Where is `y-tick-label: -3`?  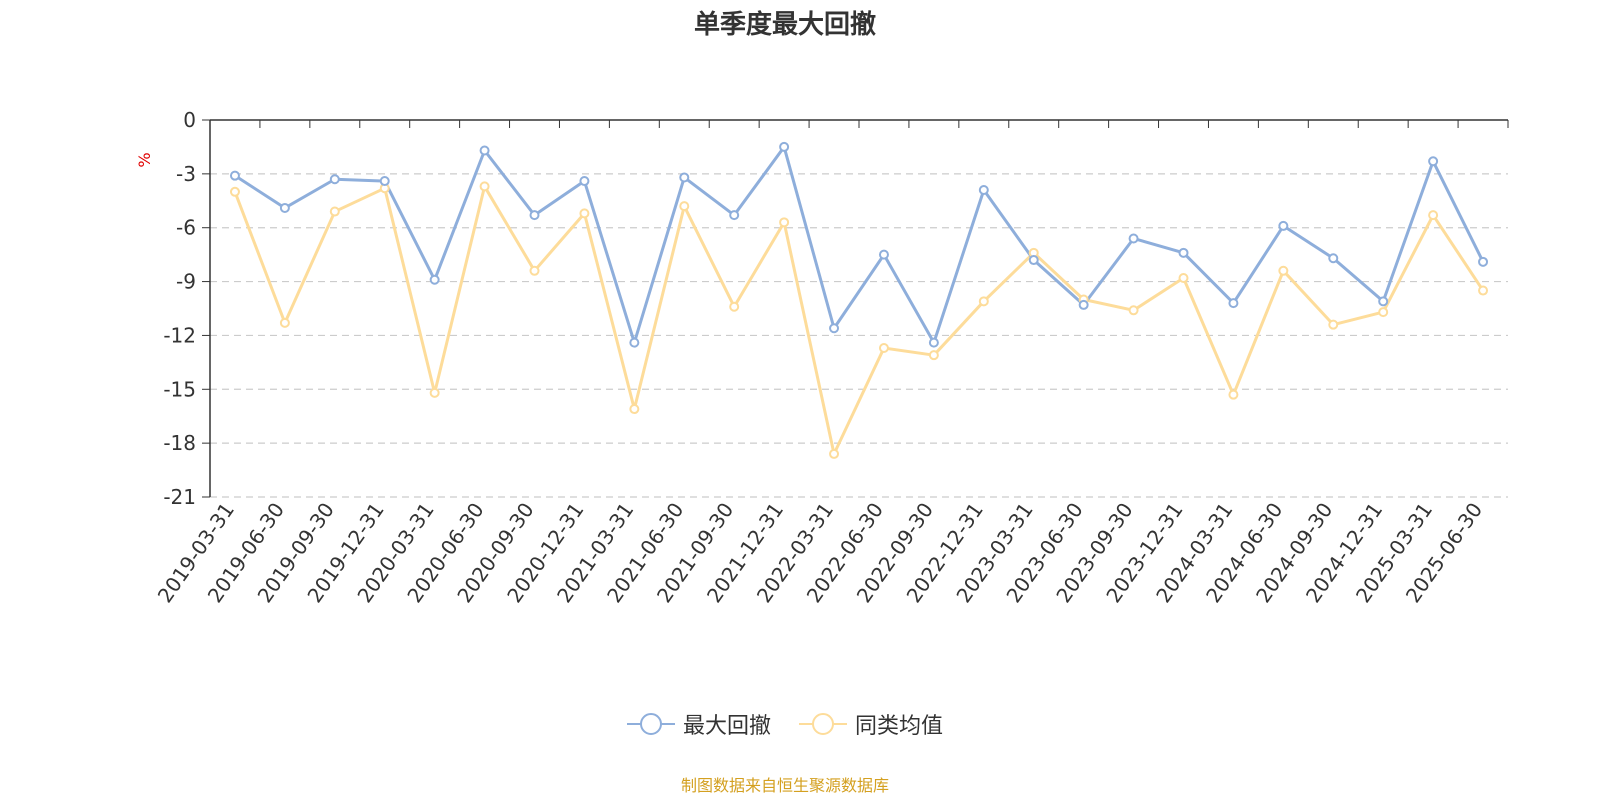 y-tick-label: -3 is located at coordinates (186, 174).